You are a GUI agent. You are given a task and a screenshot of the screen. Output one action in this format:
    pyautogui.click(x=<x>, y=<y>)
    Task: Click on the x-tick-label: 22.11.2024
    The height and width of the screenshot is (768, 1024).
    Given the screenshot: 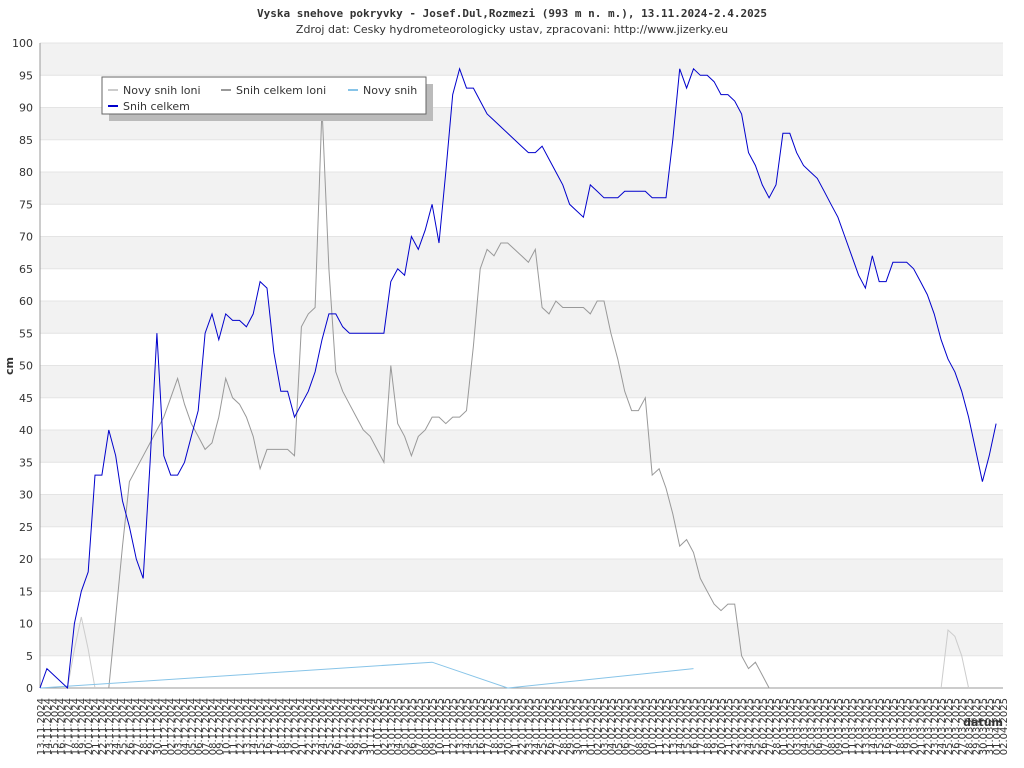 What is the action you would take?
    pyautogui.click(x=103, y=726)
    